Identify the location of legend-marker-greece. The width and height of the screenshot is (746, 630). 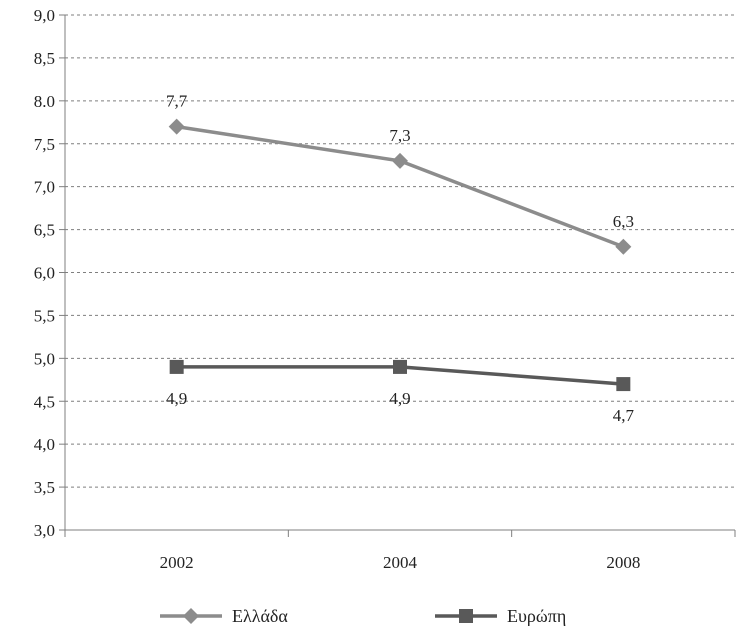
(191, 616).